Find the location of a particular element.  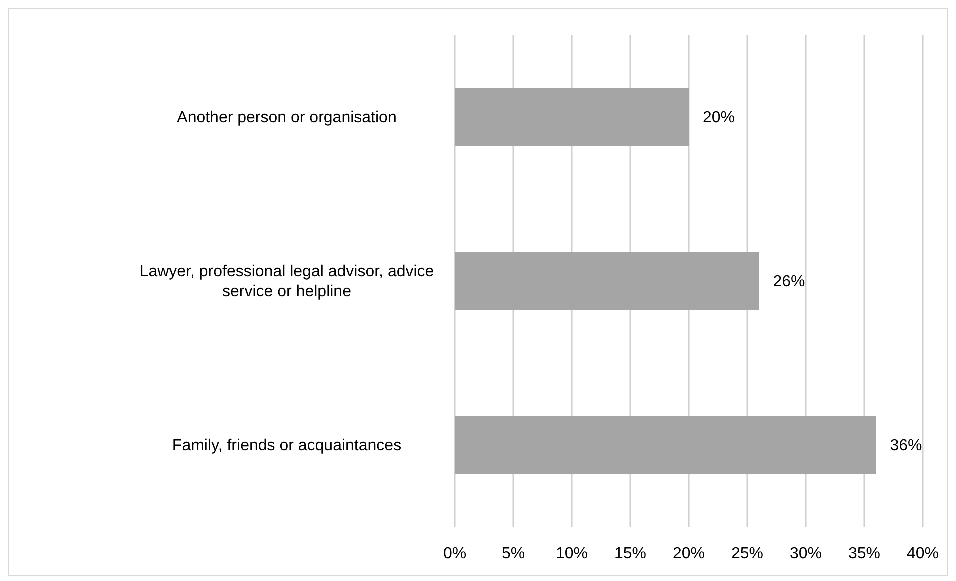

x-tick-label: 20% is located at coordinates (689, 553).